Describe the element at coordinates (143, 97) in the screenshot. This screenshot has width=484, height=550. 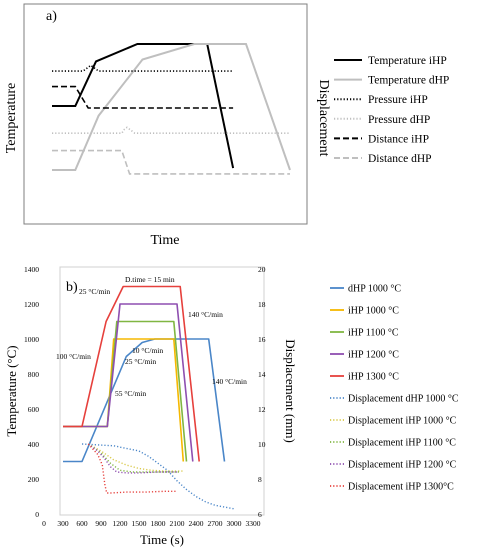
I see `panel-a-series-distance-ihp` at that location.